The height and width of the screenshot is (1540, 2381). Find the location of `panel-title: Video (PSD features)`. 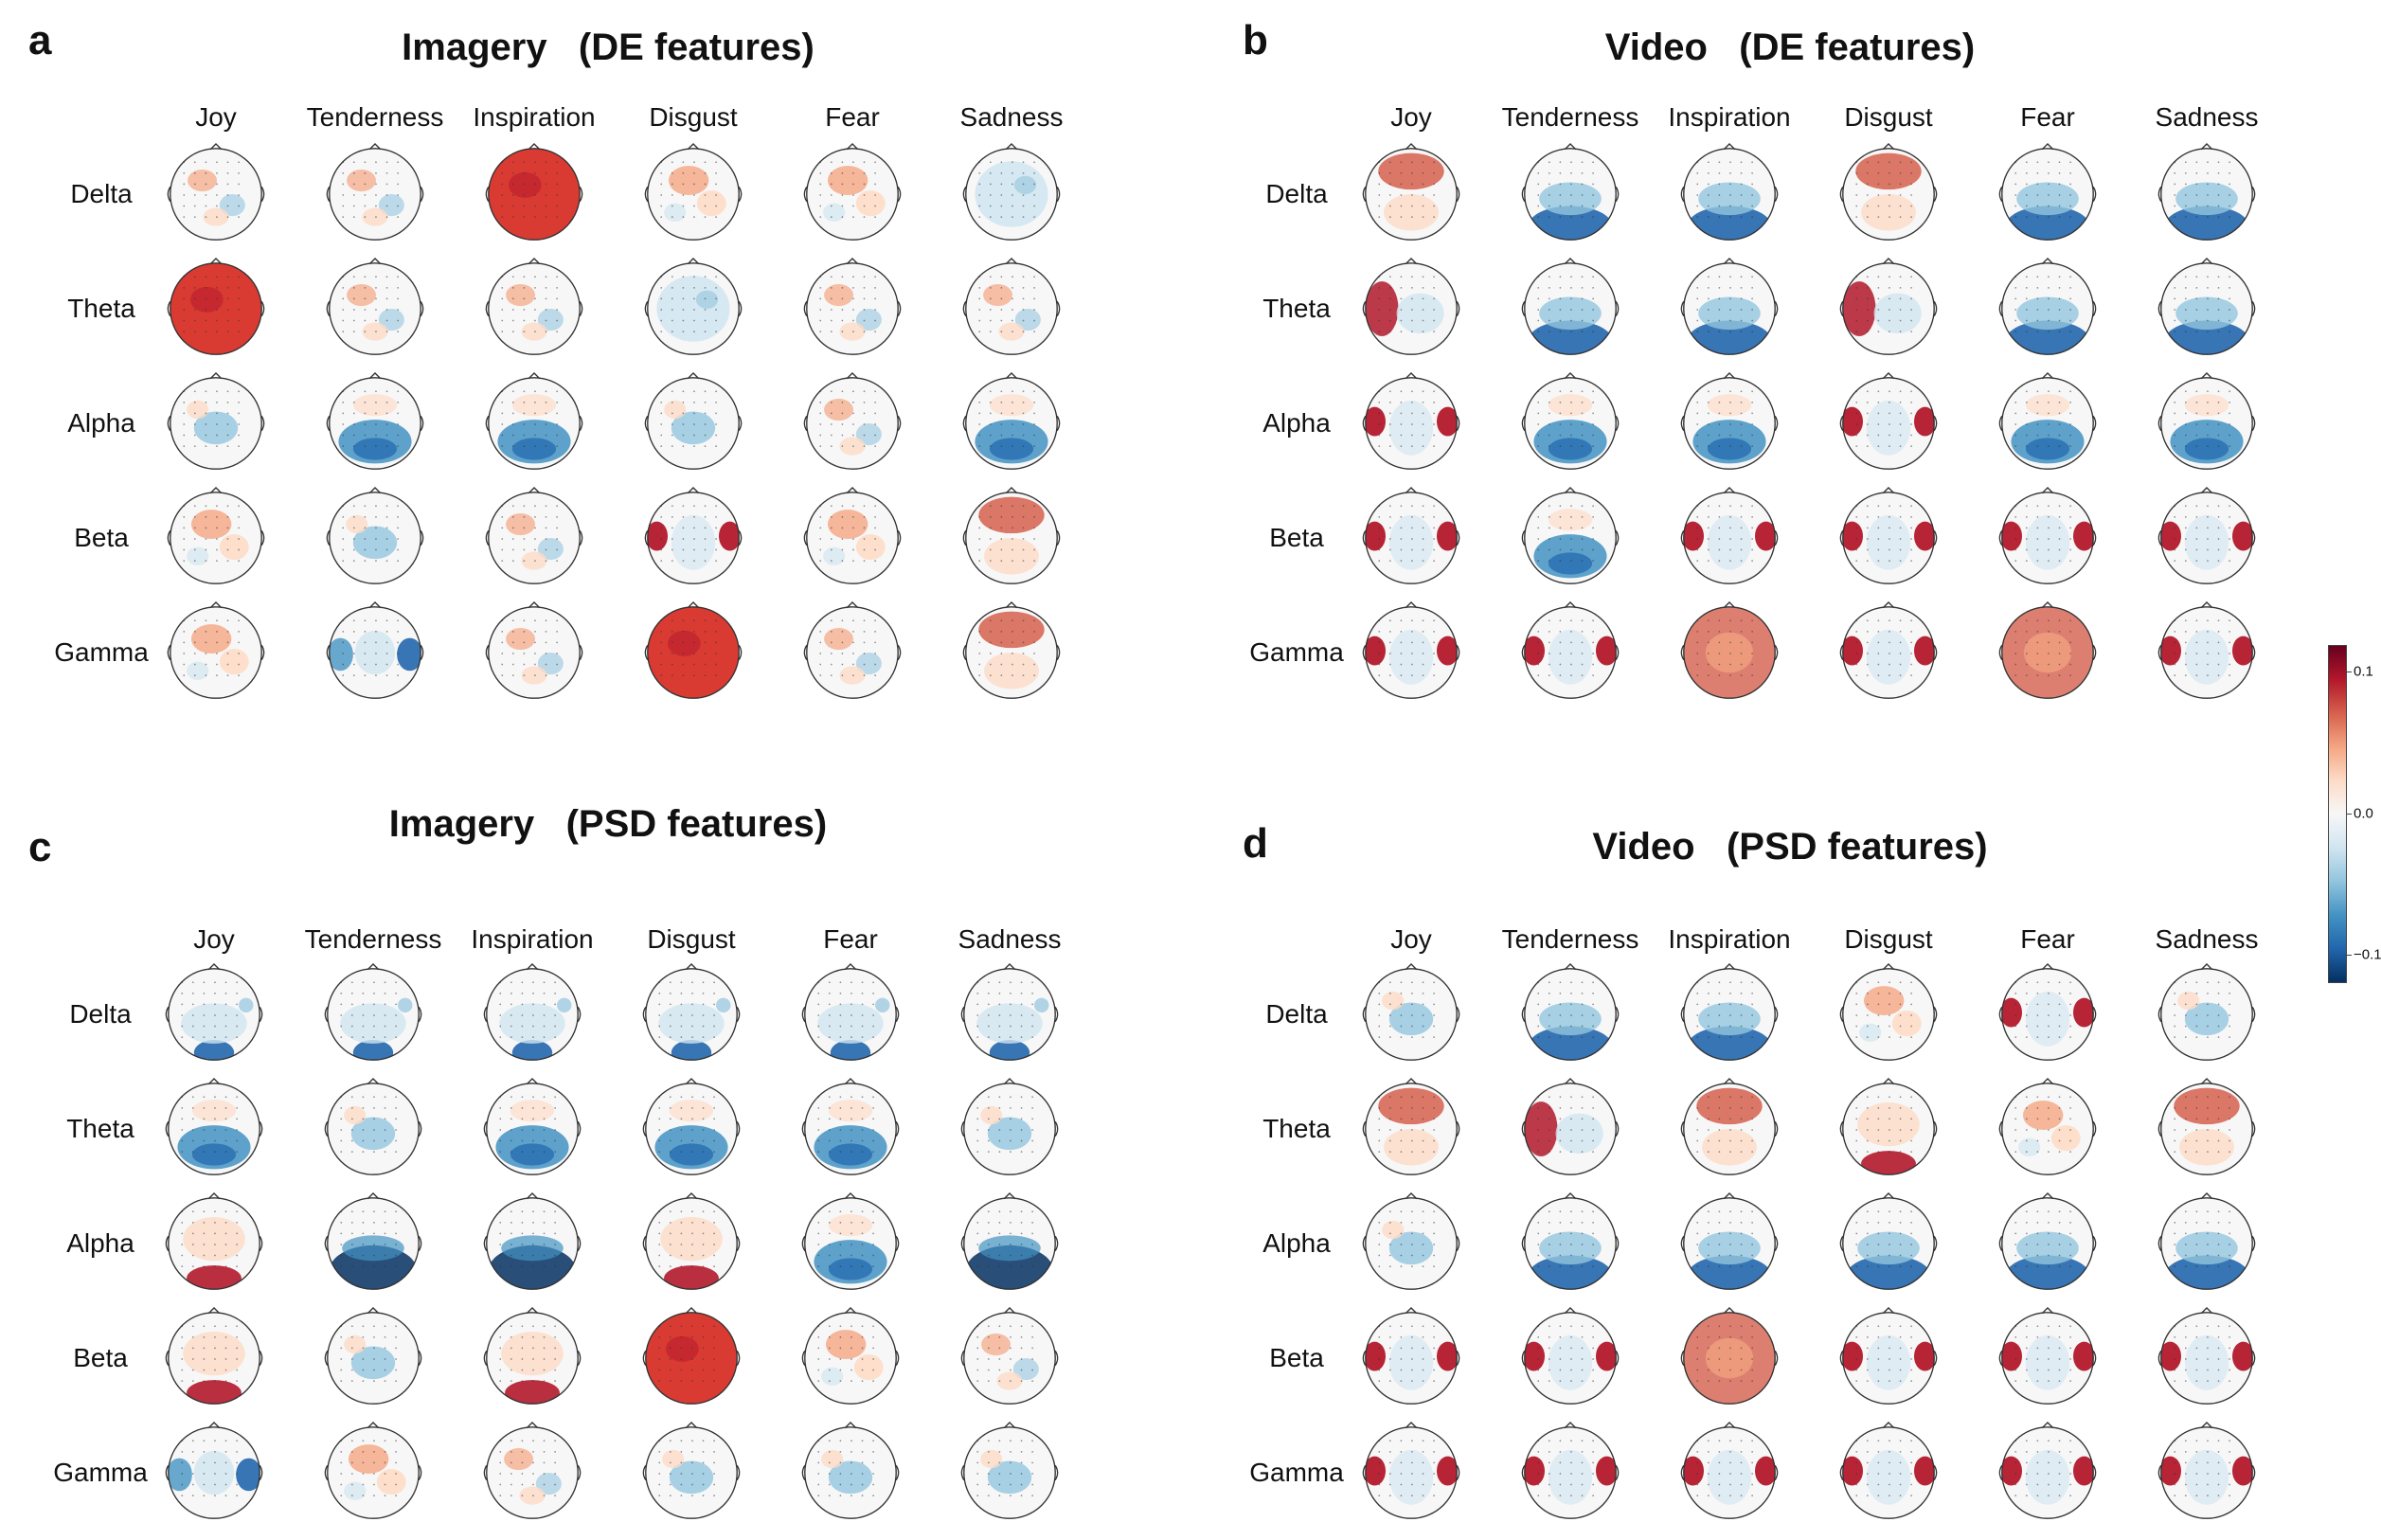

panel-title: Video (PSD features) is located at coordinates (1790, 847).